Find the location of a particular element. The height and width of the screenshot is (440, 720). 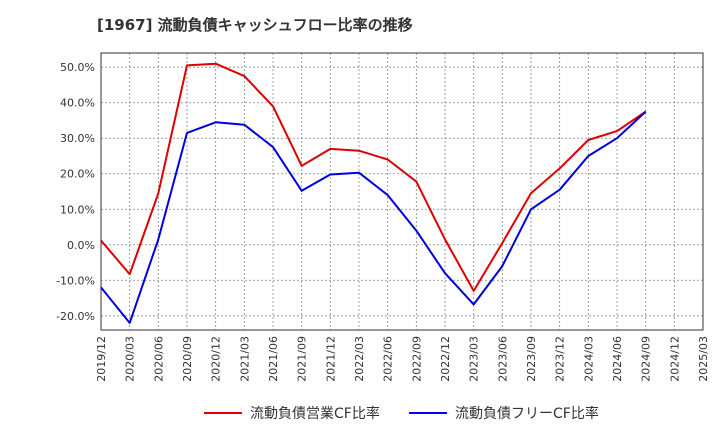

x-tick-label: 2019/12 is located at coordinates (101, 359).